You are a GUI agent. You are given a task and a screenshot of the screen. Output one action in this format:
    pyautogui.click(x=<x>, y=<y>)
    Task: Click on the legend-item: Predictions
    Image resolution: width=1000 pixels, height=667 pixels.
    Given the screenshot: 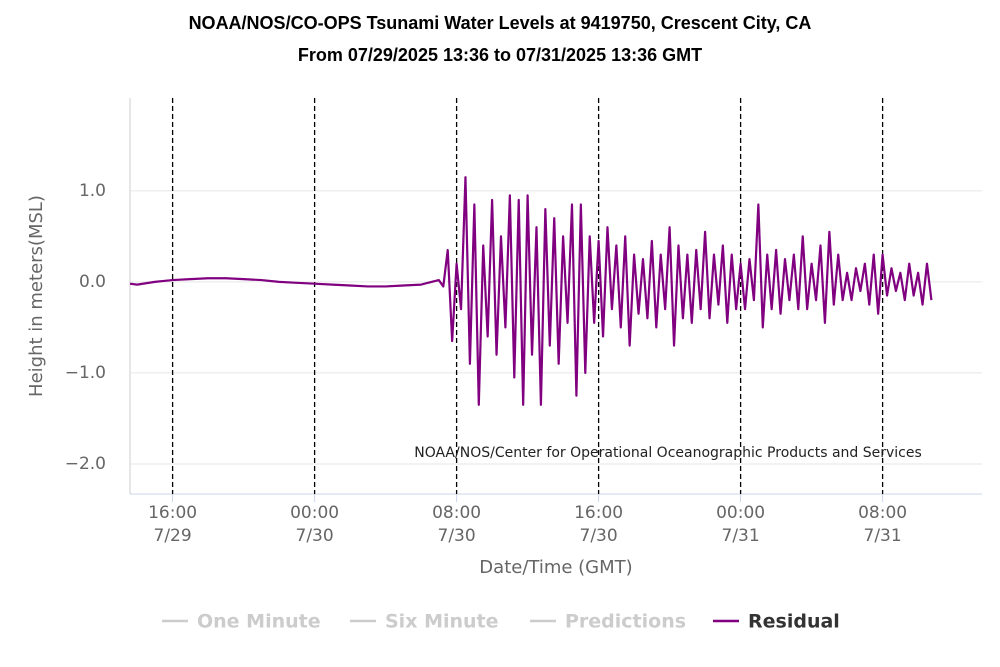 What is the action you would take?
    pyautogui.click(x=608, y=622)
    